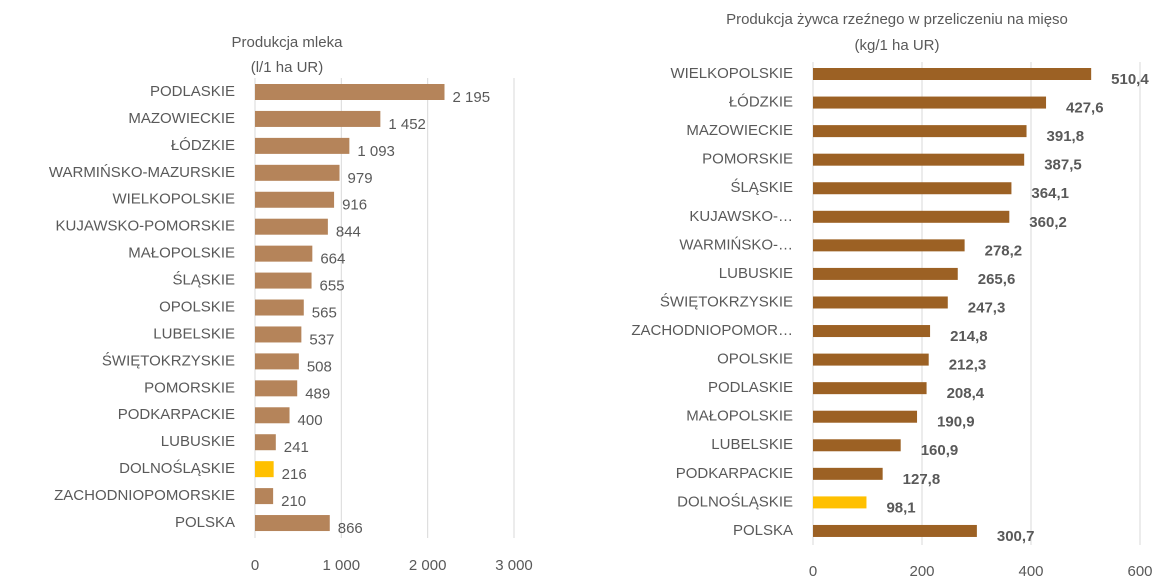 Image resolution: width=1168 pixels, height=578 pixels. I want to click on value-label: 265,6, so click(997, 279).